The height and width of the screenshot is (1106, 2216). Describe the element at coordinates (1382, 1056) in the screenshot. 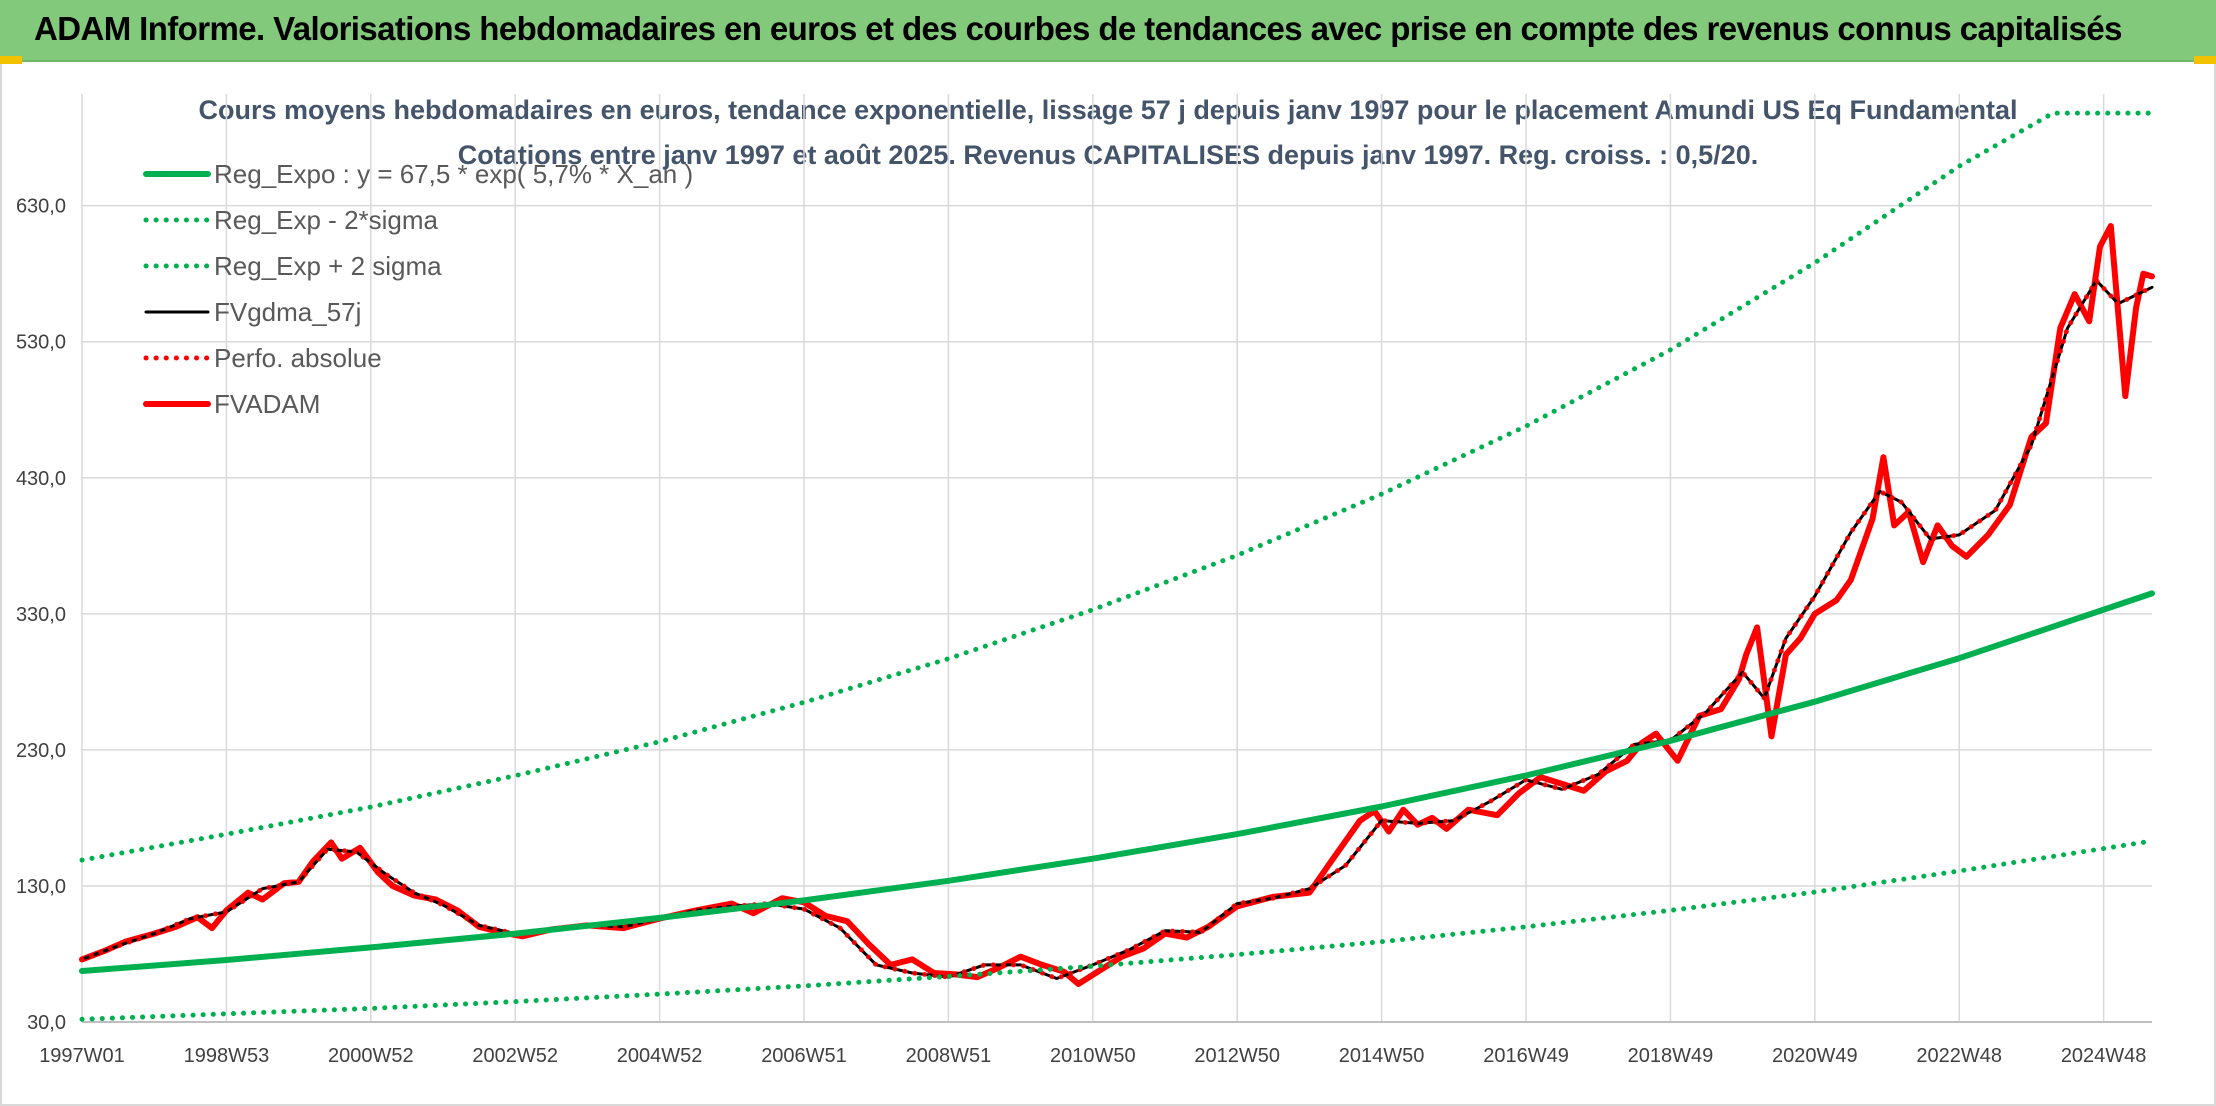

I see `x-tick-label: 2014W50` at that location.